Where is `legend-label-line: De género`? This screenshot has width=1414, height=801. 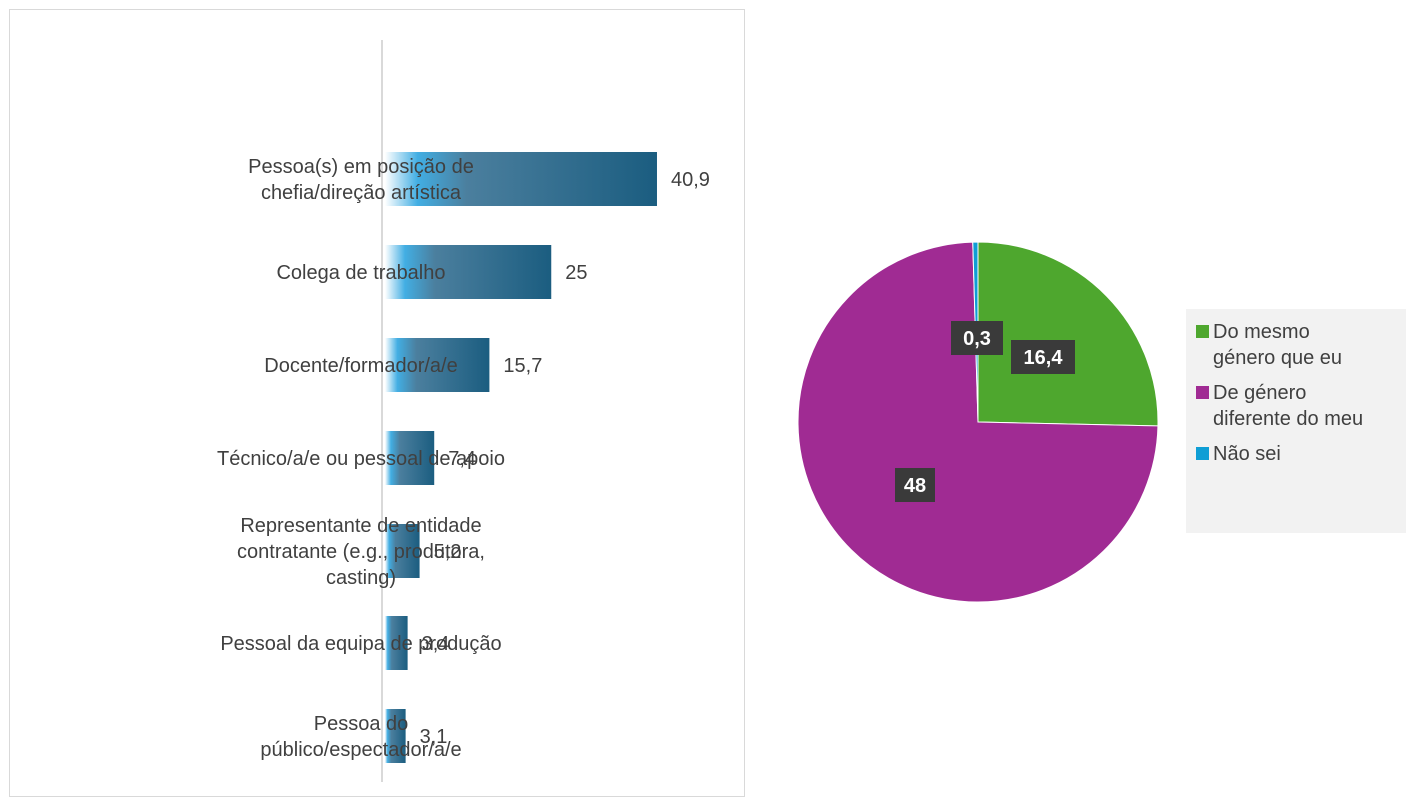
legend-label-line: De género is located at coordinates (1260, 393).